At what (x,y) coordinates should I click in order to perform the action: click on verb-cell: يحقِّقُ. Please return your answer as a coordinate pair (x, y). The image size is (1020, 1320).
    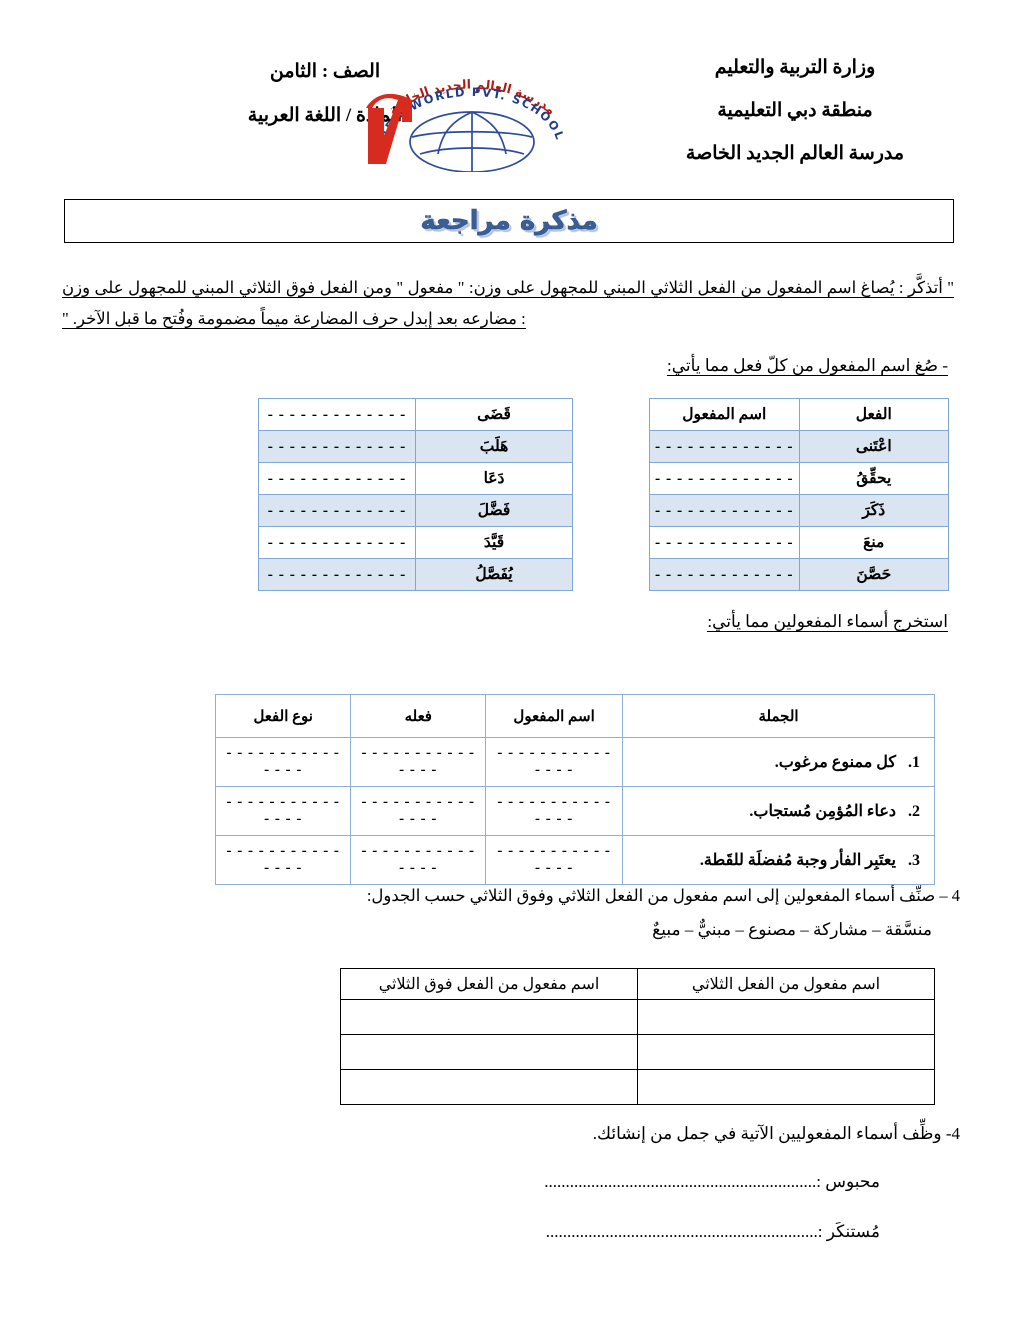
    Looking at the image, I should click on (873, 478).